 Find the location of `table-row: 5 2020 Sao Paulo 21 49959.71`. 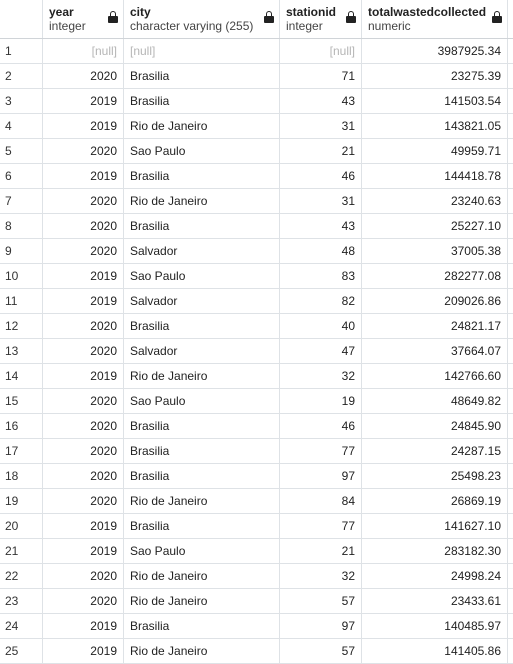

table-row: 5 2020 Sao Paulo 21 49959.71 is located at coordinates (256, 151).